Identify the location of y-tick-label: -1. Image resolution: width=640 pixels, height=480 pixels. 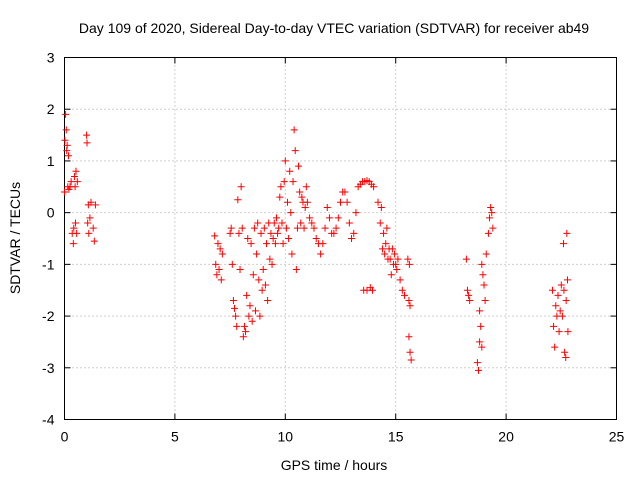
(48, 264).